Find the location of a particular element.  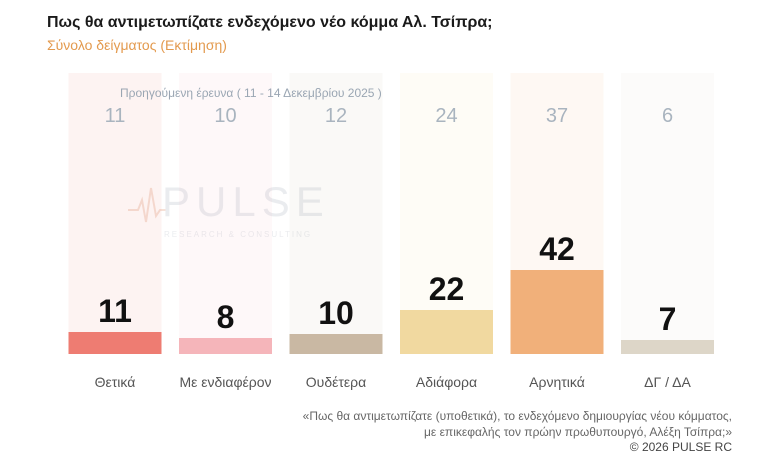

chart-subtitle: Σύνολο δείγματος (Εκτίμηση) is located at coordinates (137, 45).